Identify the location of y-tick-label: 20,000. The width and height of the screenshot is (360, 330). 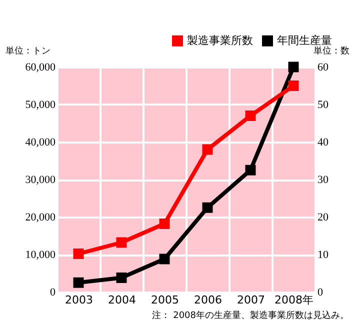
(40, 218).